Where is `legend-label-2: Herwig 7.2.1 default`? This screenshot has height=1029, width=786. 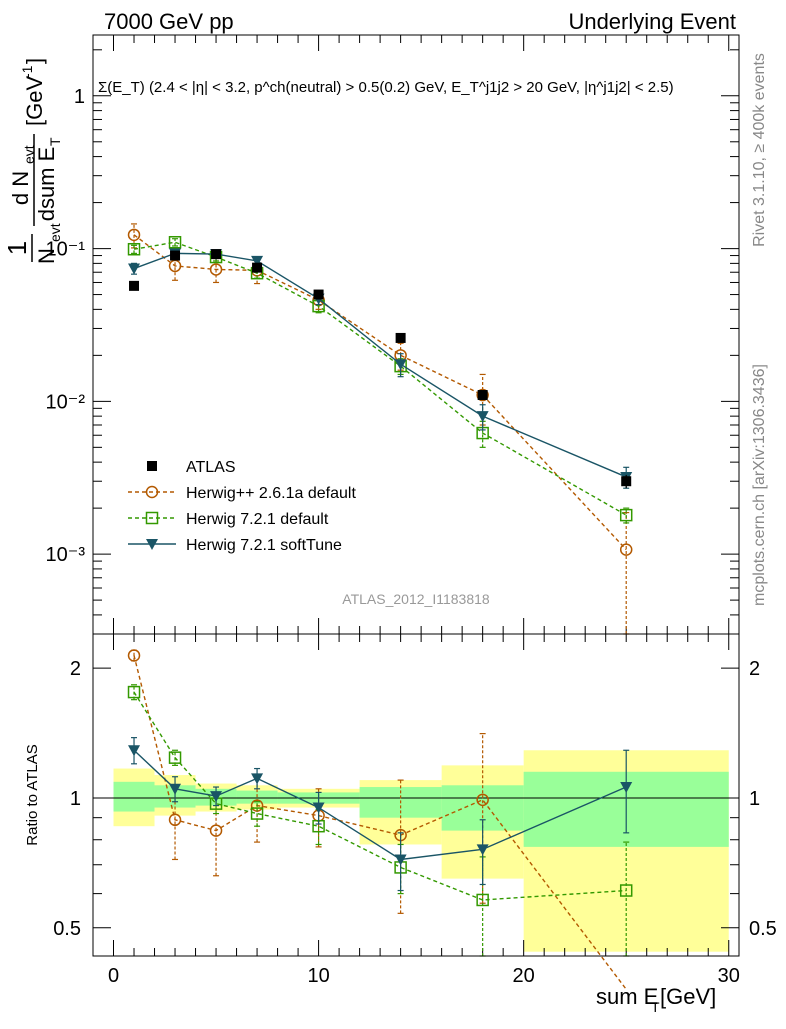
legend-label-2: Herwig 7.2.1 default is located at coordinates (257, 519).